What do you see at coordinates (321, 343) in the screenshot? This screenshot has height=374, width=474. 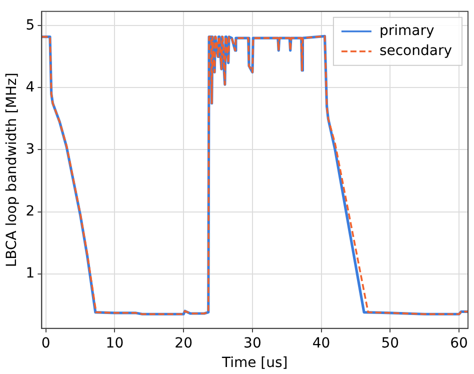 I see `x-tick-label: 40` at bounding box center [321, 343].